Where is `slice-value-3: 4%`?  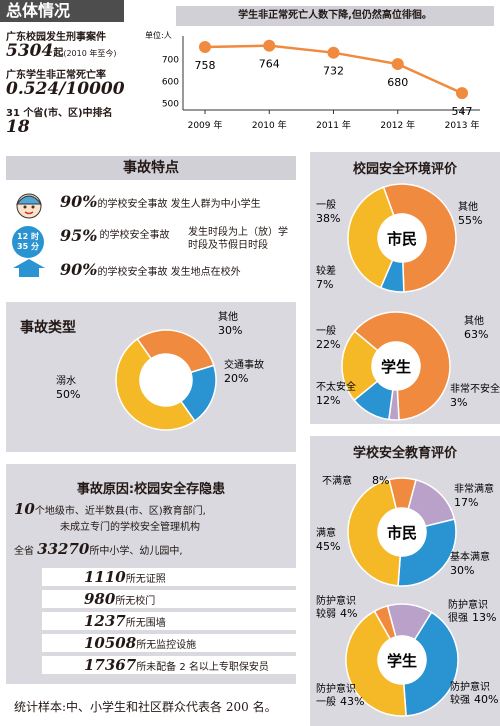
slice-value-3: 4% is located at coordinates (348, 613).